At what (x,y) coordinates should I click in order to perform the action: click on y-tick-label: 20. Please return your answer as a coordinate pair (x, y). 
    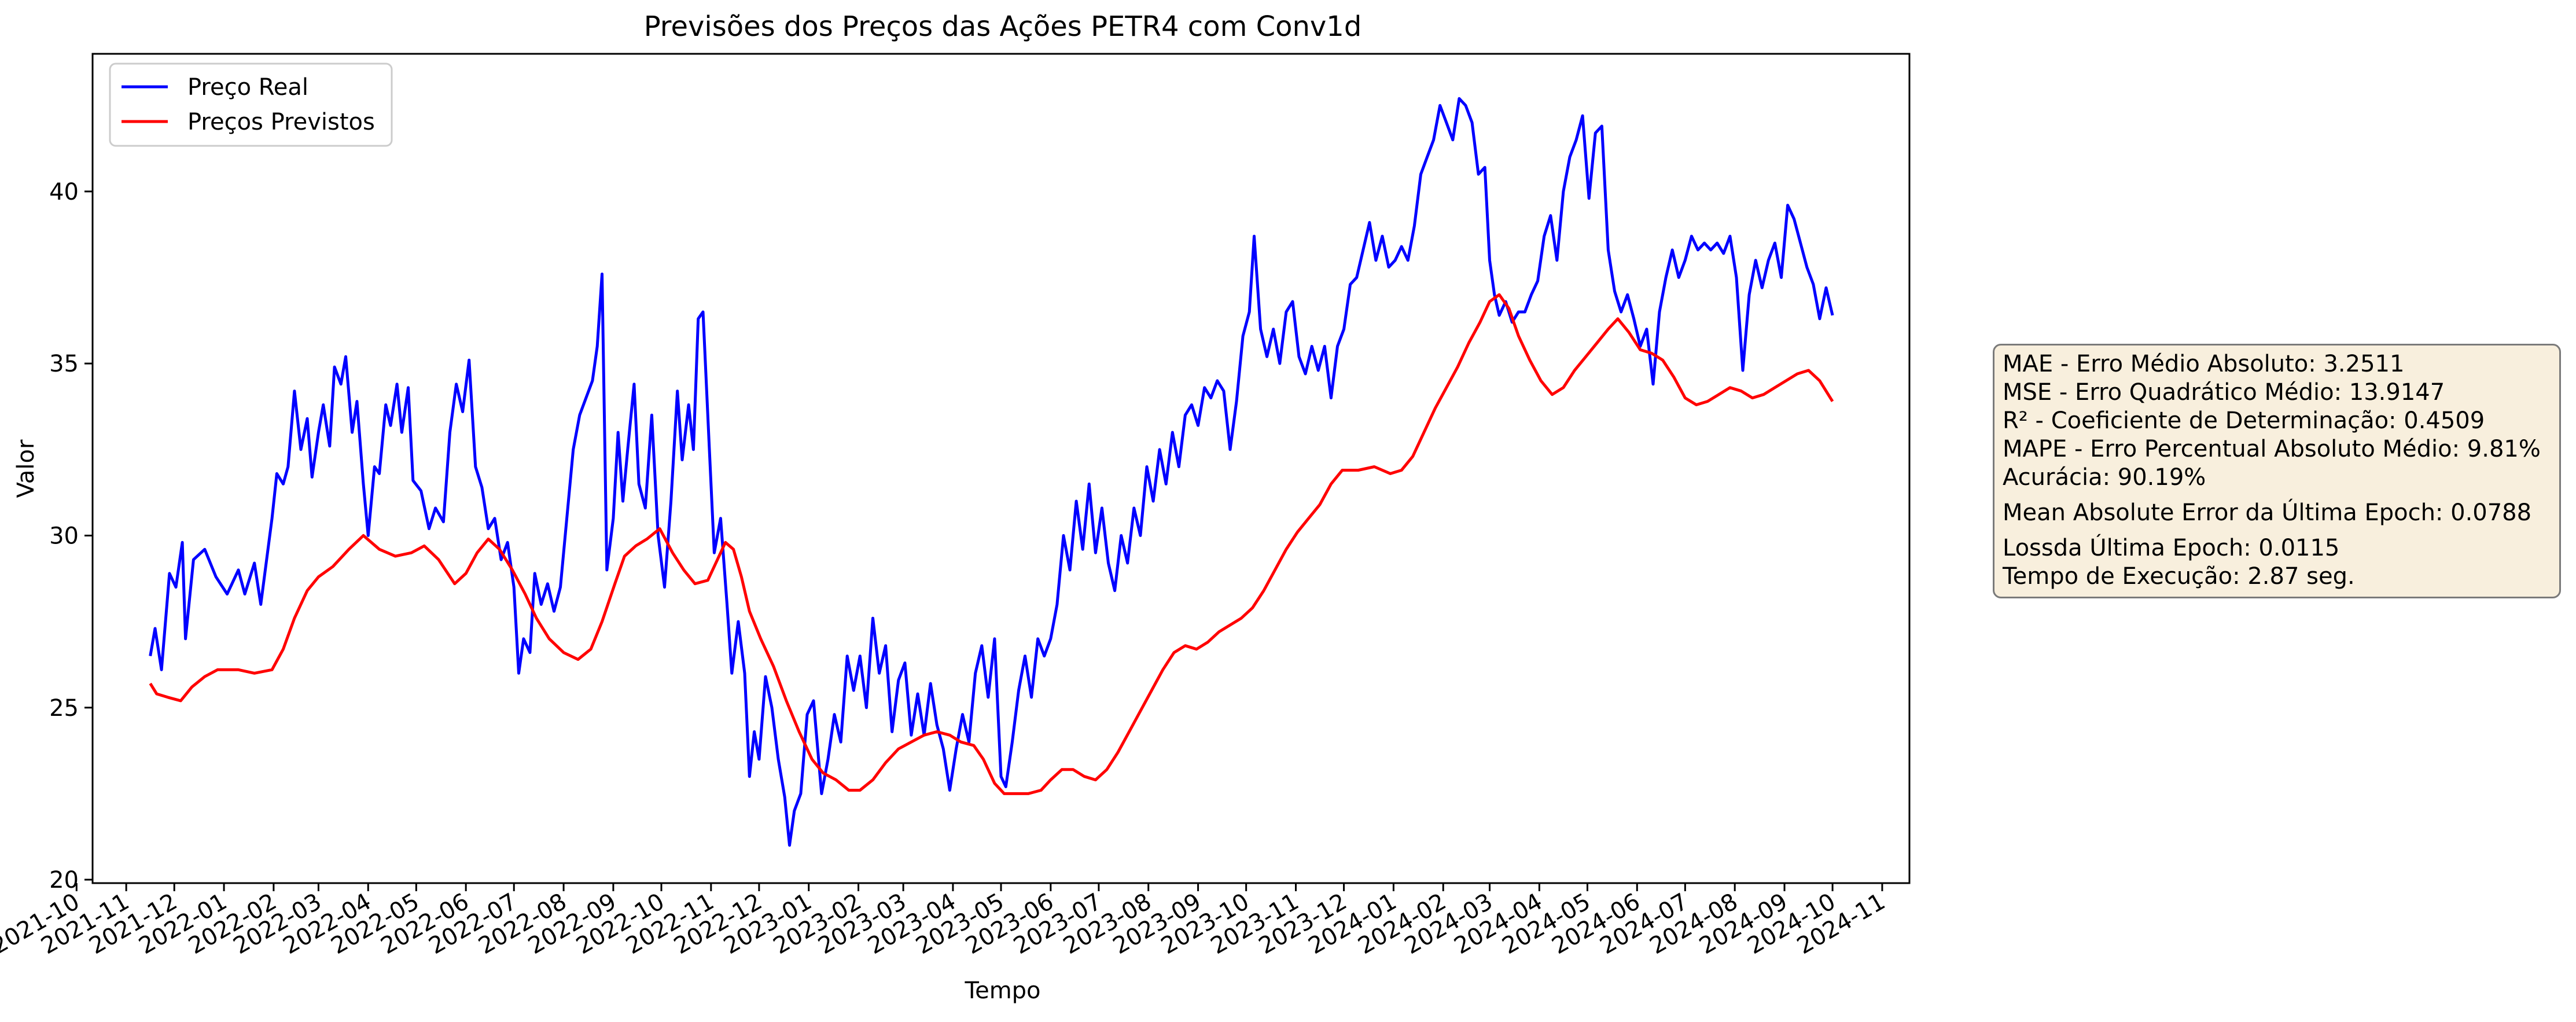
    Looking at the image, I should click on (64, 880).